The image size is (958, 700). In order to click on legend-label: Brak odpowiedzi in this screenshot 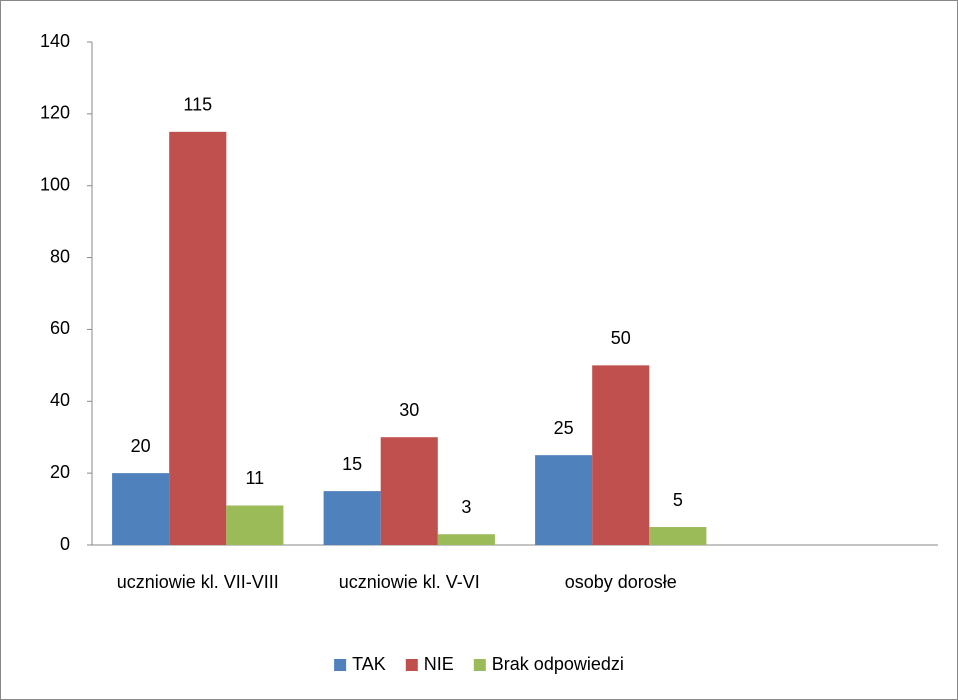, I will do `click(558, 664)`.